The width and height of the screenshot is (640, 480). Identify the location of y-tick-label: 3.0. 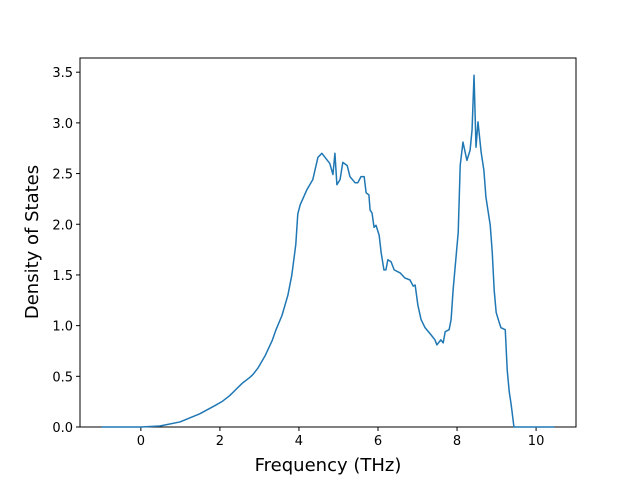
(62, 124).